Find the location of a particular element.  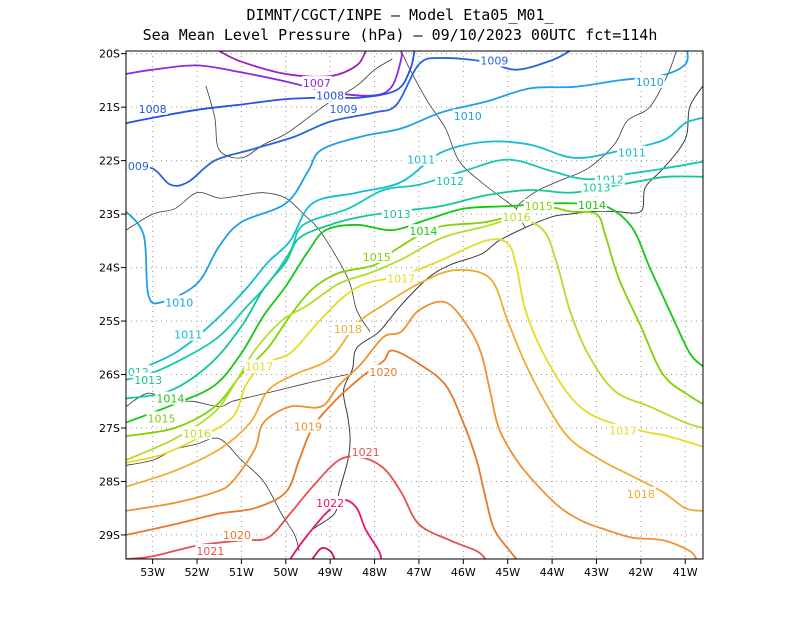

isobar-label-1018: 1018 is located at coordinates (641, 494).